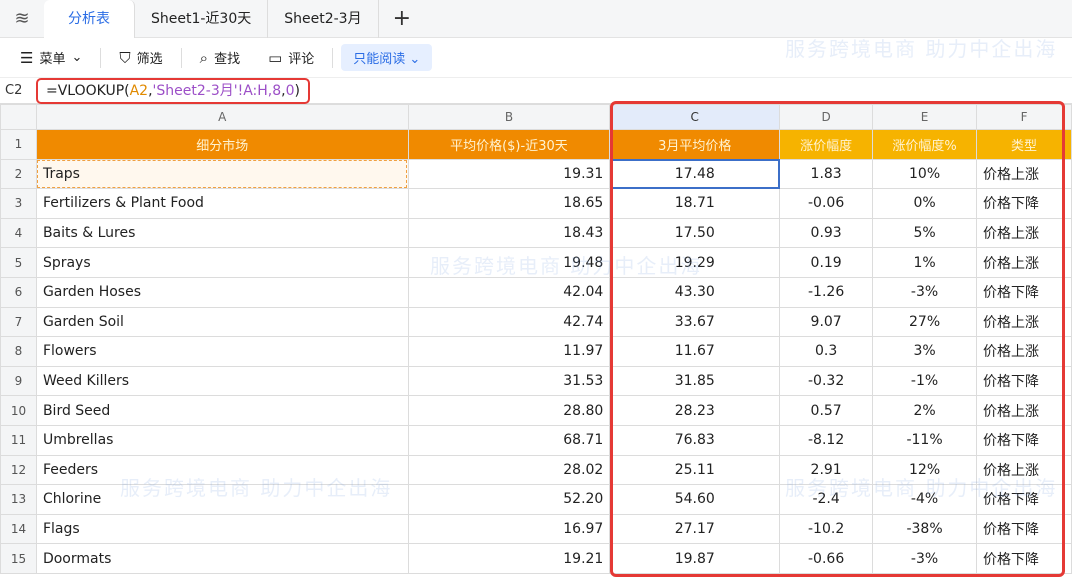  Describe the element at coordinates (222, 351) in the screenshot. I see `cell: Flowers` at that location.